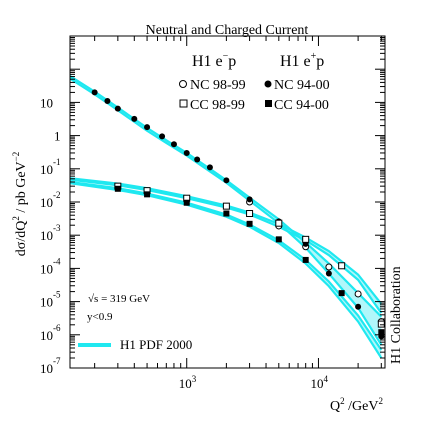  What do you see at coordinates (356, 405) in the screenshot?
I see `x-axis-label: Q2 /GeV2` at bounding box center [356, 405].